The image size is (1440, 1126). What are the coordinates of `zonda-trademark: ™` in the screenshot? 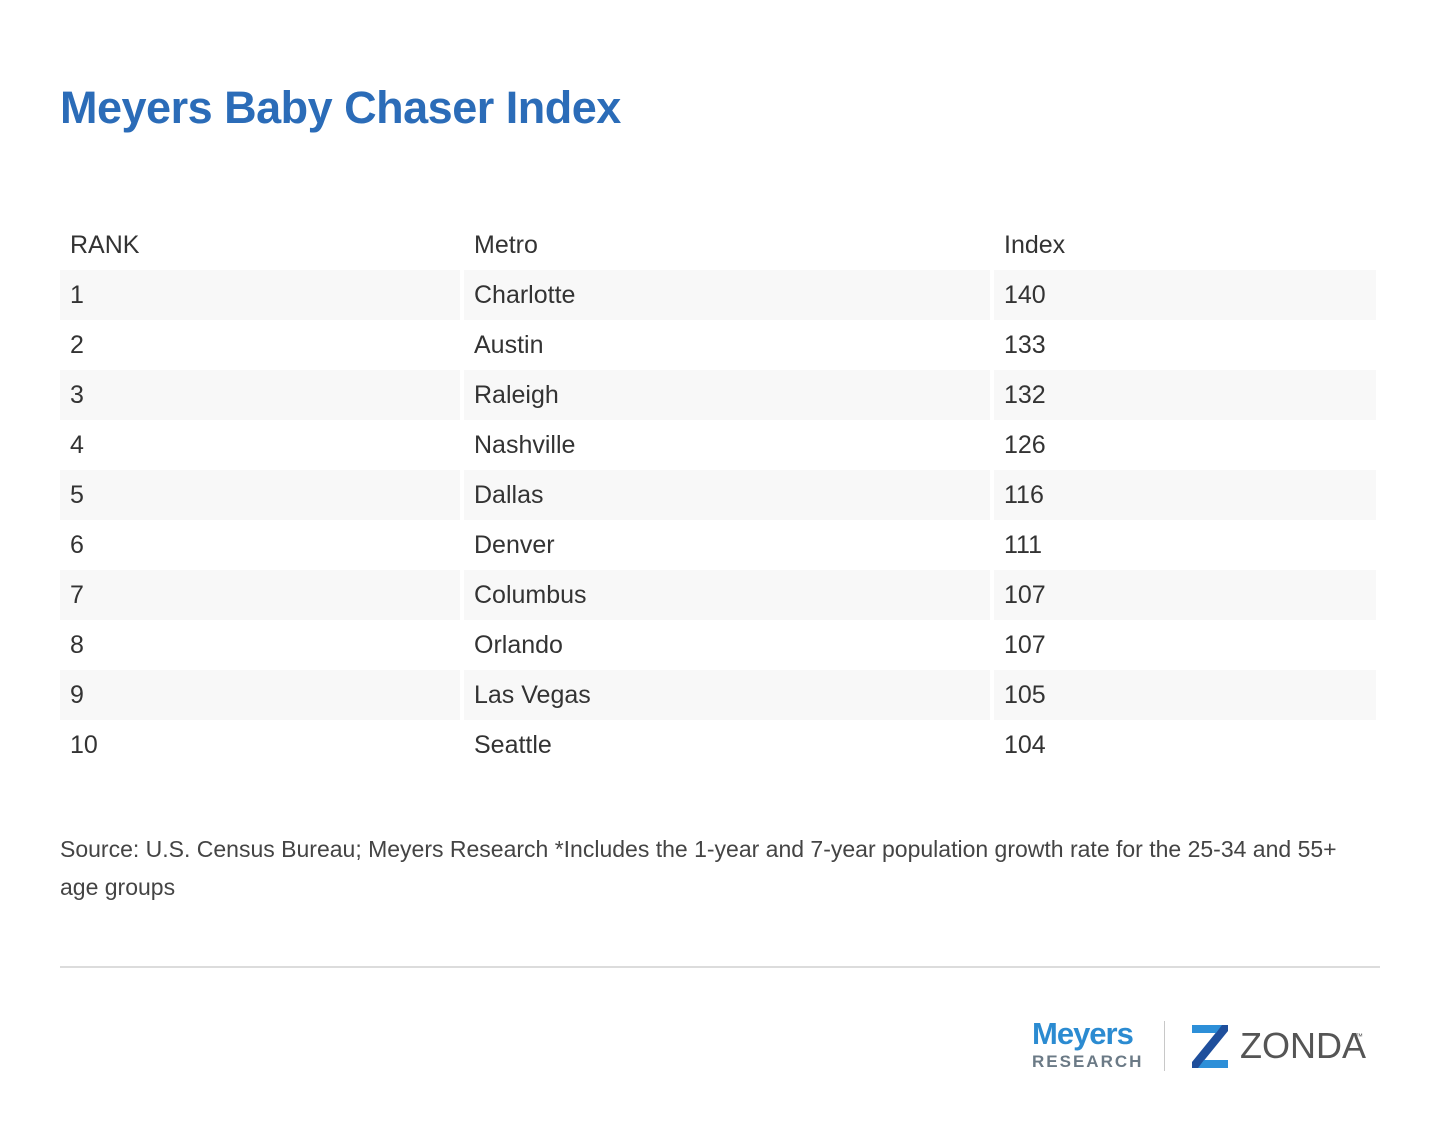 It's located at (1359, 1036).